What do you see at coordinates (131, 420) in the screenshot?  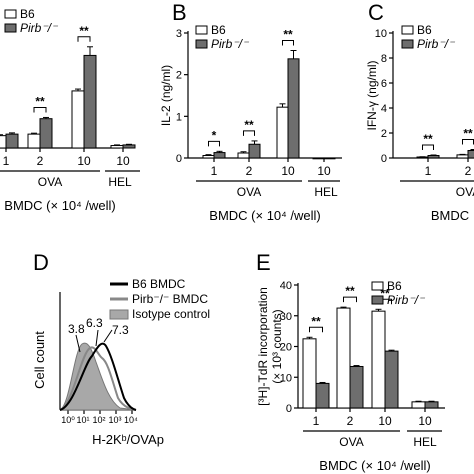 I see `panel-d-xtick-4: 10⁴` at bounding box center [131, 420].